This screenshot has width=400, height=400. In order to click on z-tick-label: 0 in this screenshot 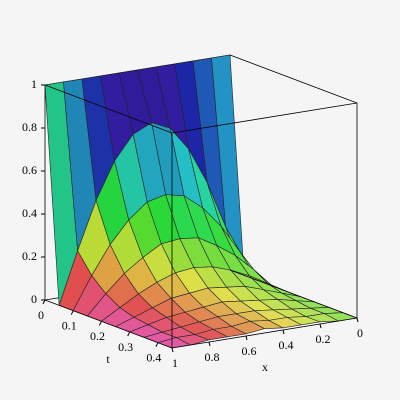, I will do `click(34, 299)`.